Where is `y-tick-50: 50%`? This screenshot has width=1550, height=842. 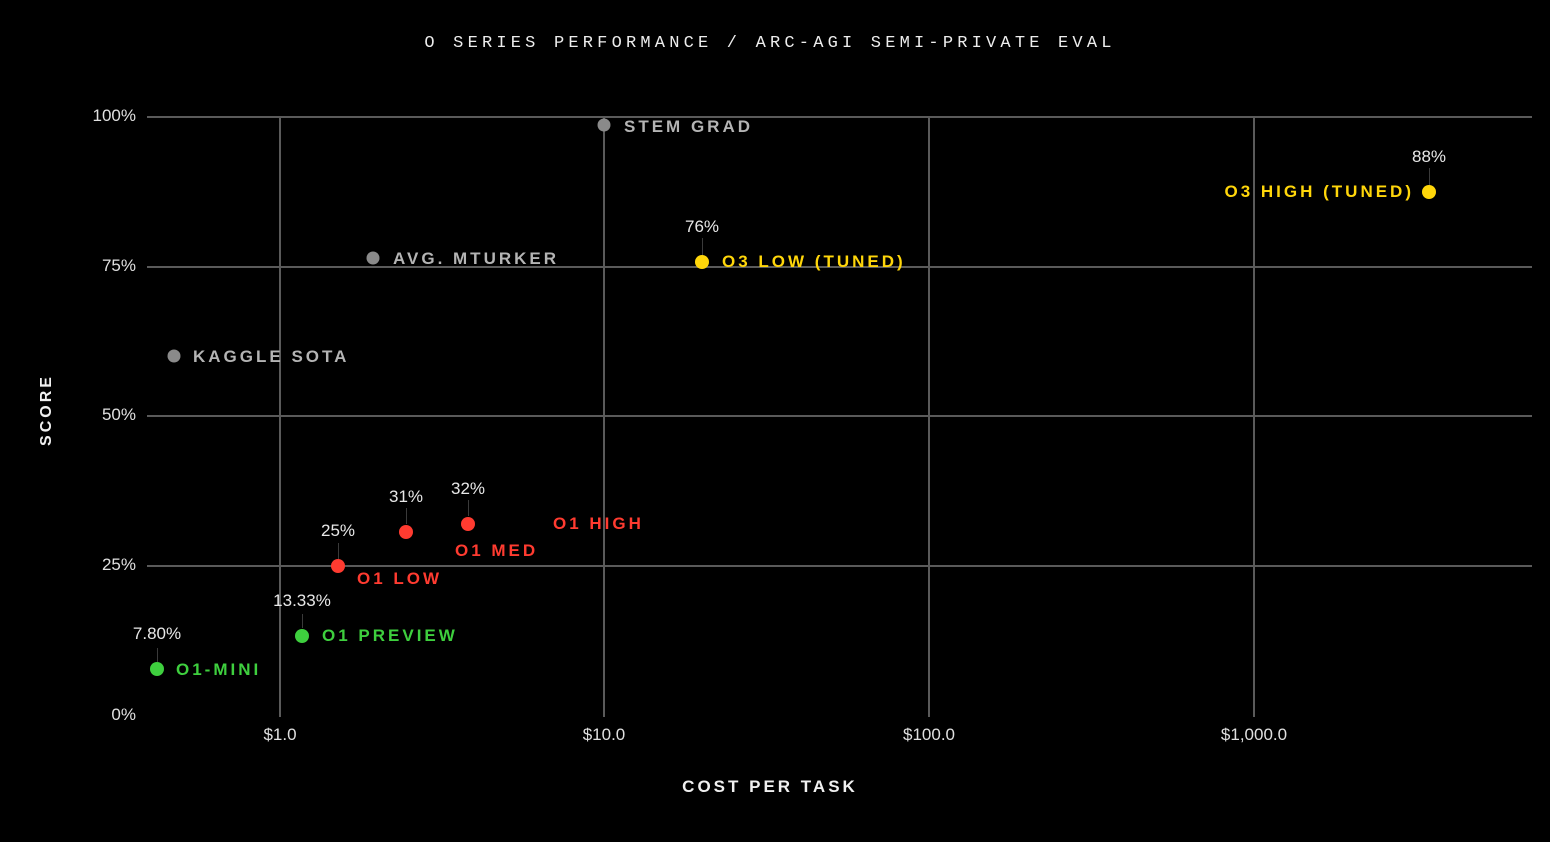
y-tick-50: 50% is located at coordinates (118, 414).